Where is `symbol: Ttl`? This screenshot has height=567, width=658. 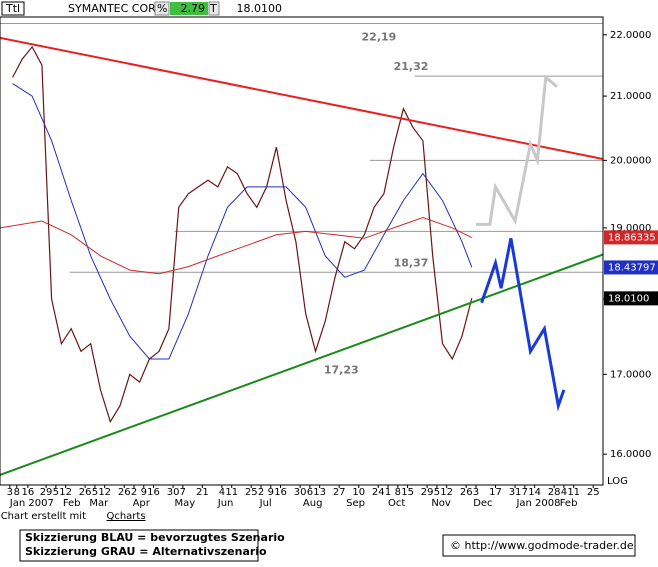 symbol: Ttl is located at coordinates (12, 8).